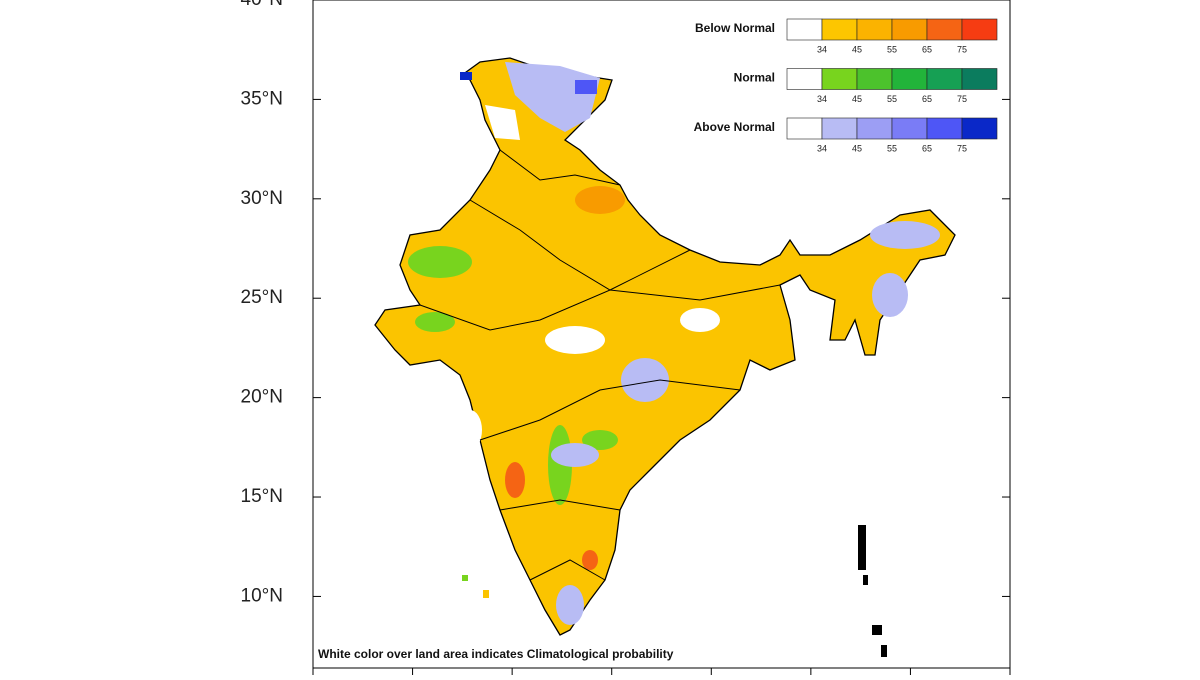 Image resolution: width=1200 pixels, height=680 pixels. I want to click on y-tick-label: 25°N, so click(262, 297).